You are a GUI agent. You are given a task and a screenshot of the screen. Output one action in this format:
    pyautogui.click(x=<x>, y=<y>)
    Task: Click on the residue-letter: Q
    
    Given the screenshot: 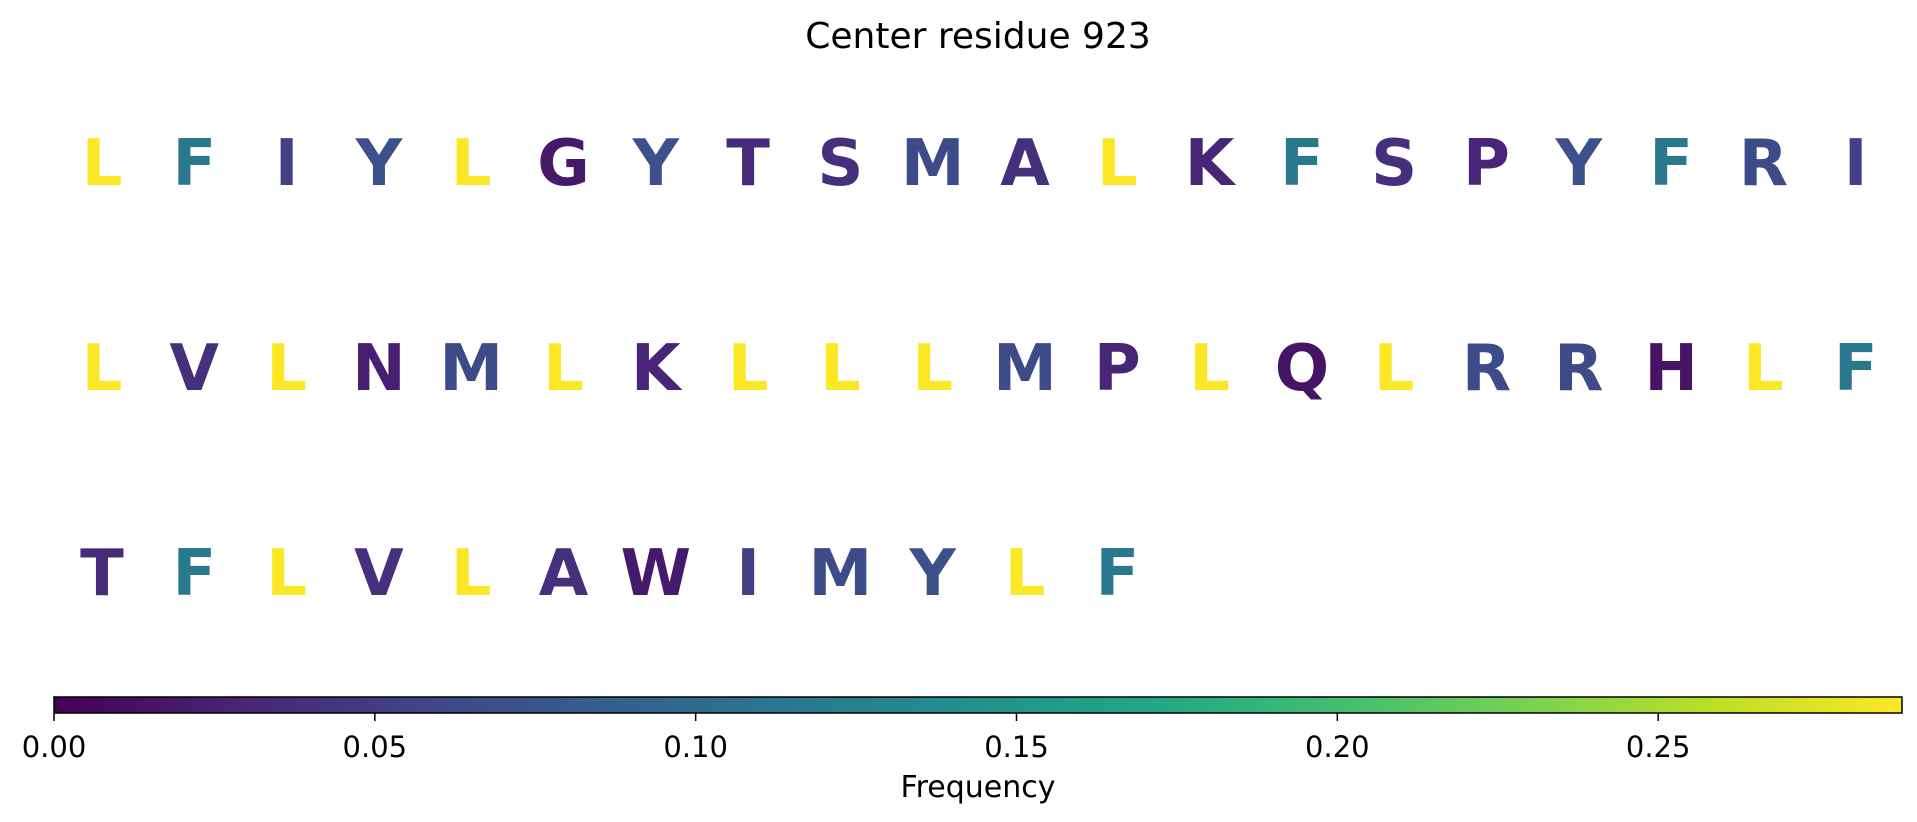 What is the action you would take?
    pyautogui.click(x=1302, y=369)
    